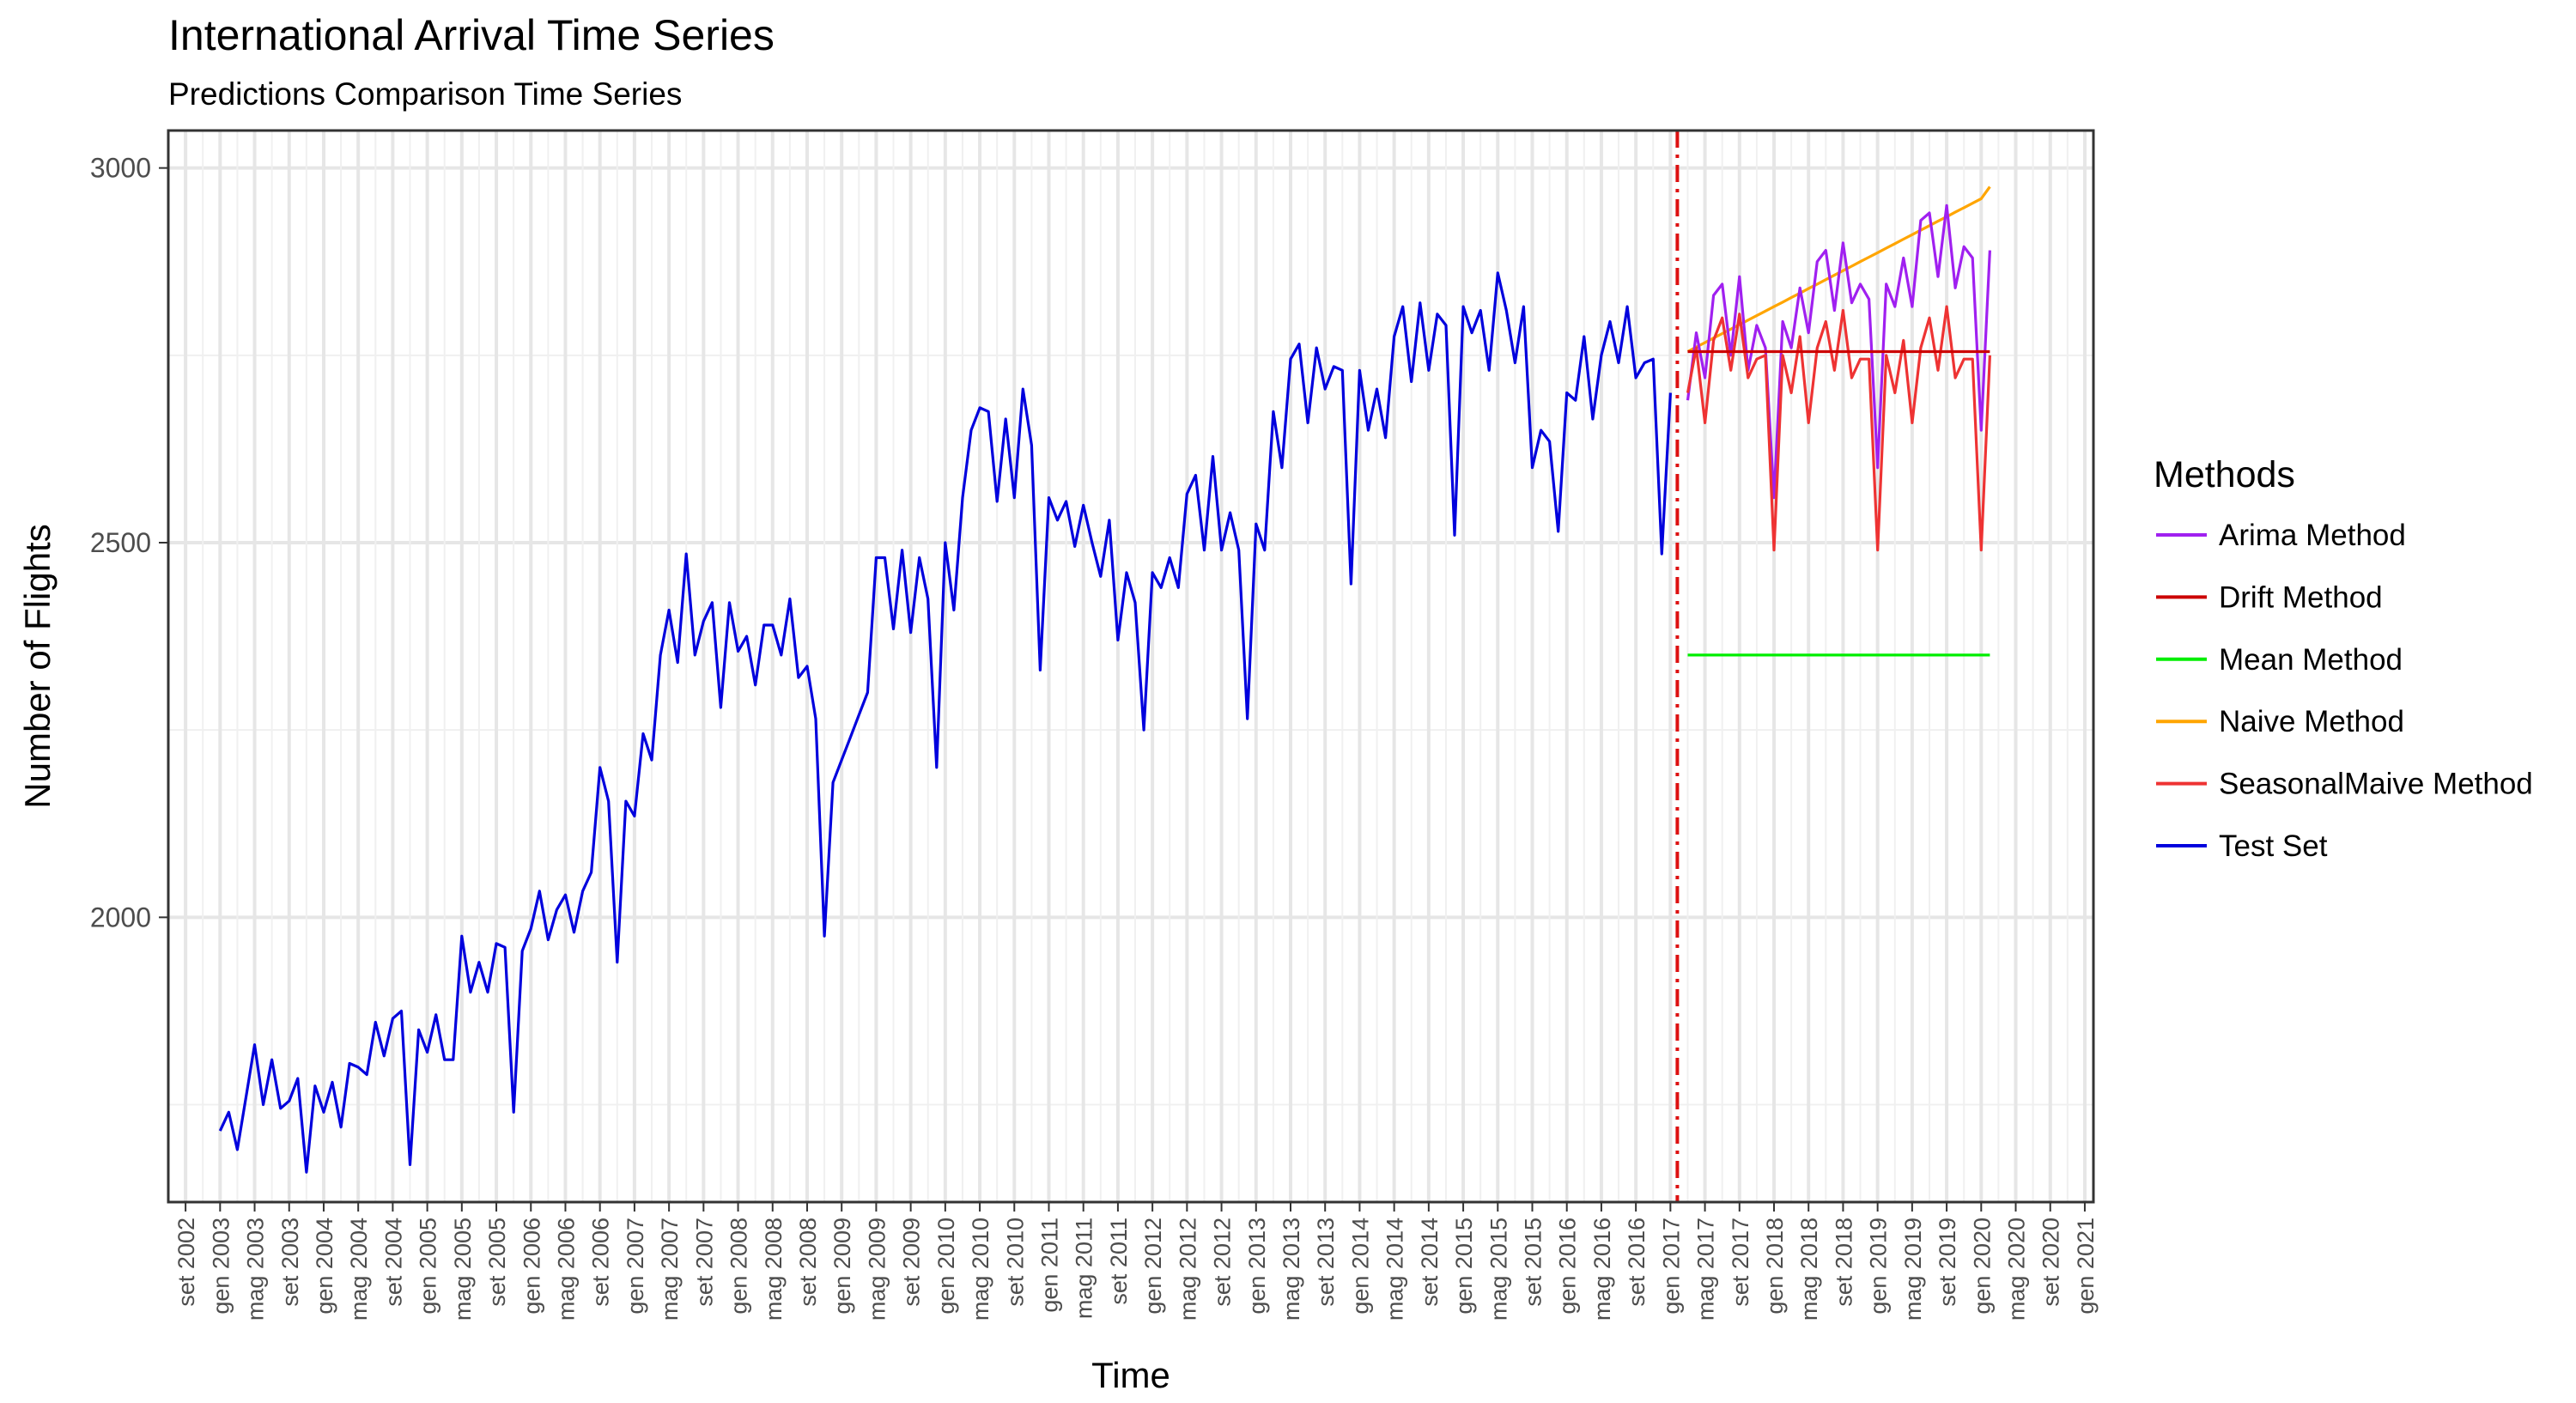 This screenshot has height=1403, width=2576. I want to click on x-tick-label: set 2005, so click(497, 1262).